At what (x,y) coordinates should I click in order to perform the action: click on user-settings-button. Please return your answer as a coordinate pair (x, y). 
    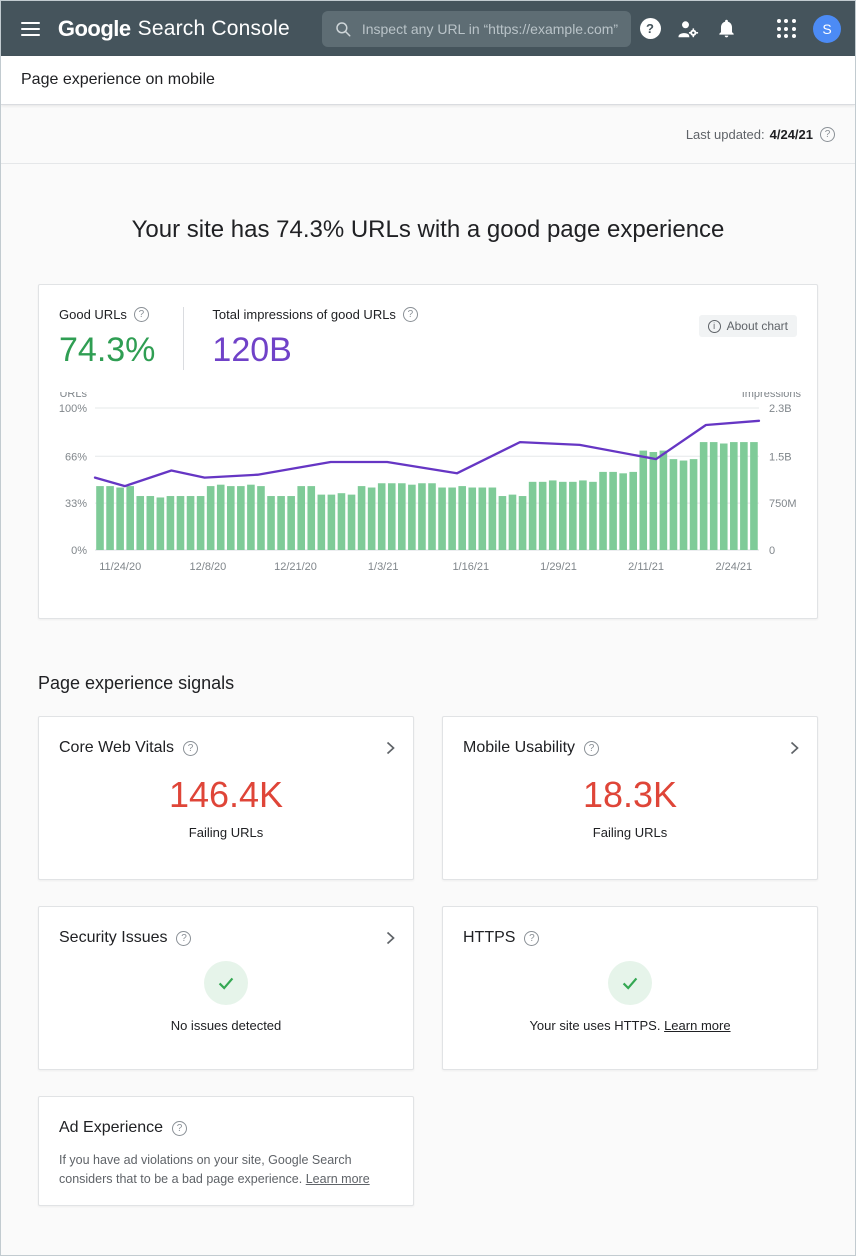
    Looking at the image, I should click on (688, 29).